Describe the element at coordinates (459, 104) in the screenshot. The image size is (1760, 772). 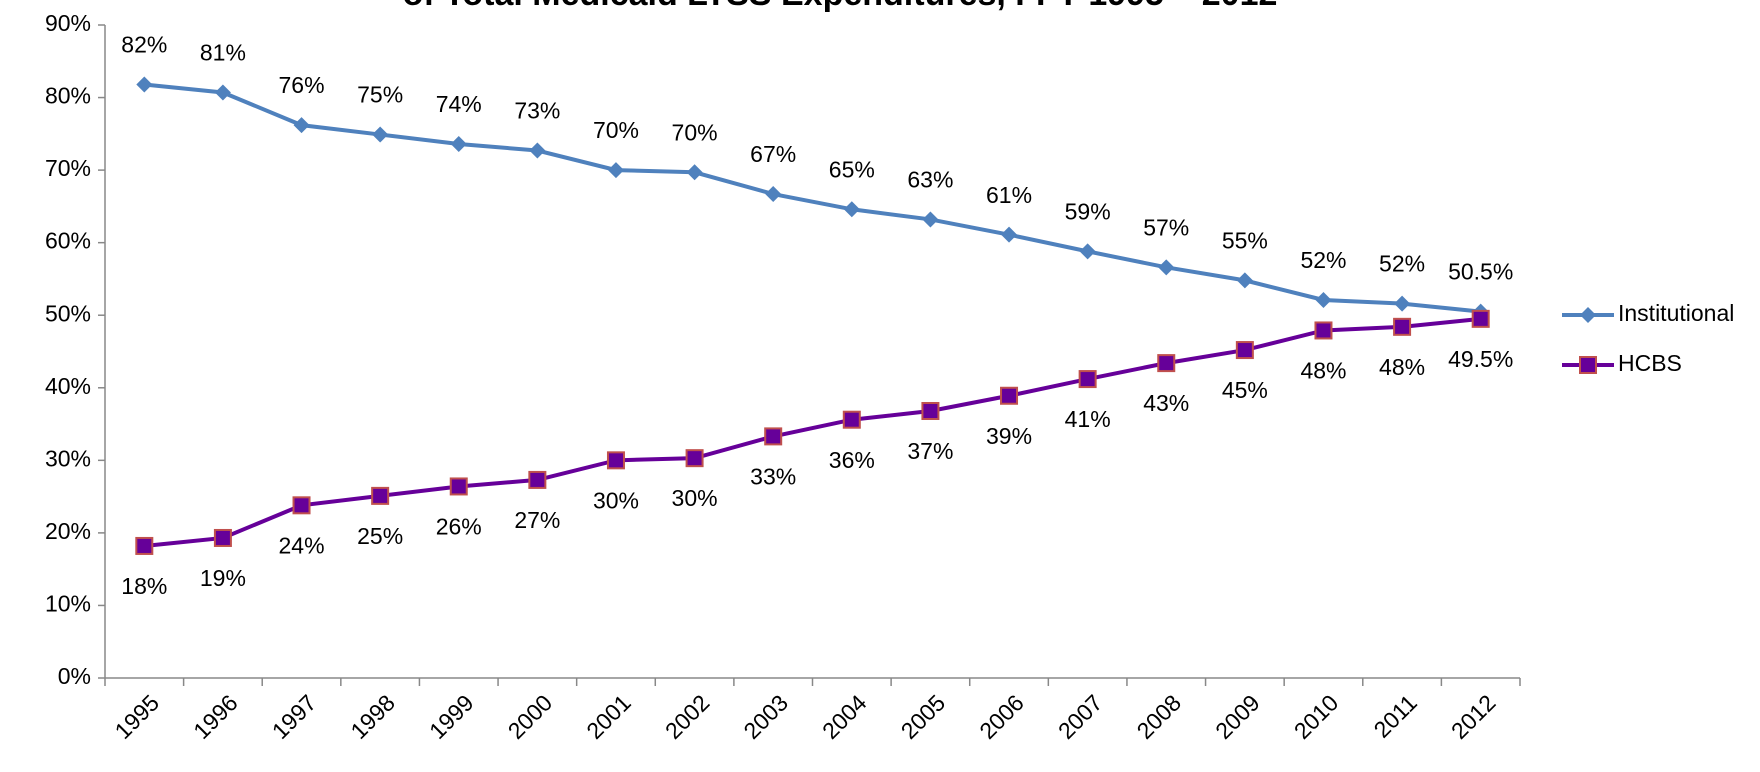
I see `data-label: 74%` at that location.